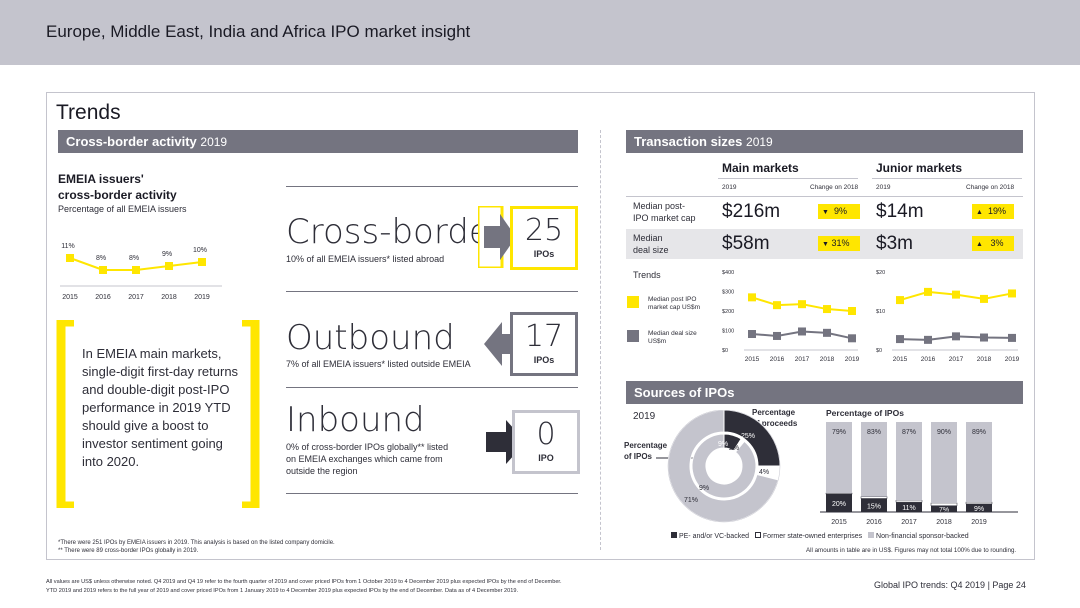 The height and width of the screenshot is (608, 1080). What do you see at coordinates (544, 360) in the screenshot?
I see `outbound-unit: IPOs` at bounding box center [544, 360].